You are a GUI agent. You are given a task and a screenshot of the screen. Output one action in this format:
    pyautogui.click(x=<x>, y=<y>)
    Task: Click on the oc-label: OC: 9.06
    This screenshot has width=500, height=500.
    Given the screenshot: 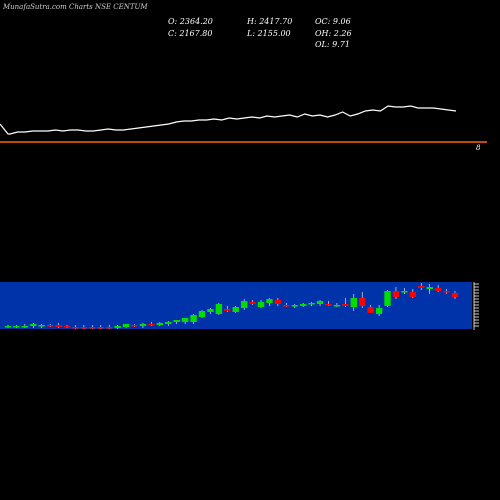 What is the action you would take?
    pyautogui.click(x=333, y=21)
    